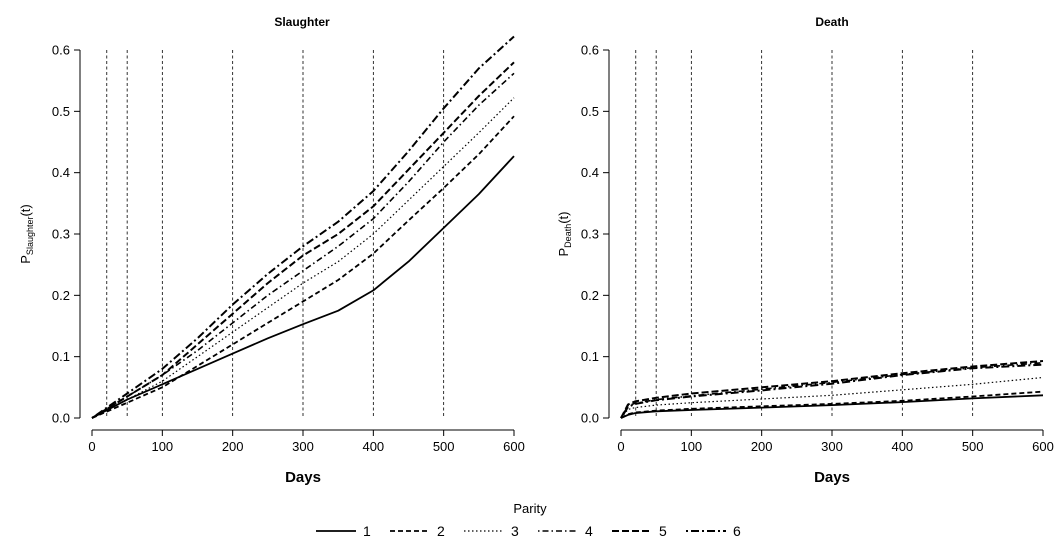  Describe the element at coordinates (589, 531) in the screenshot. I see `legend-label: 4` at that location.